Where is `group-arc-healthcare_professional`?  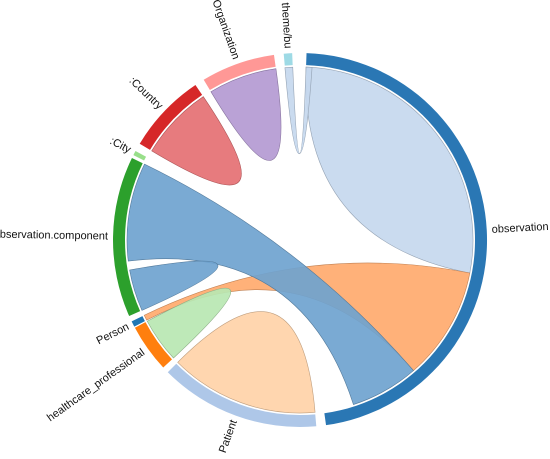
group-arc-healthcare_professional is located at coordinates (153, 345).